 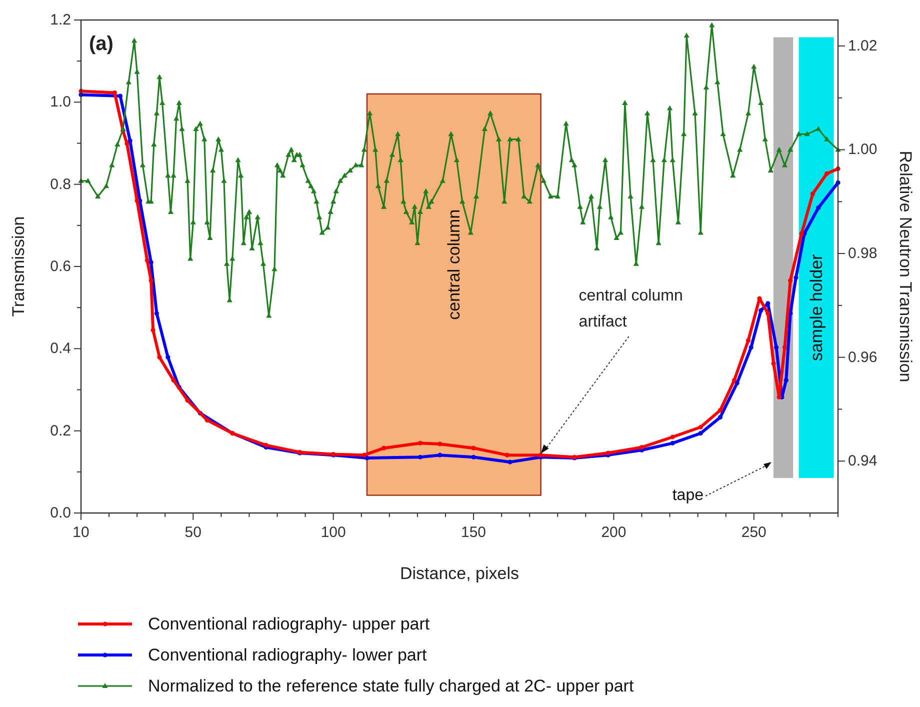 I want to click on y2-tick-label: 0.96, so click(x=863, y=357).